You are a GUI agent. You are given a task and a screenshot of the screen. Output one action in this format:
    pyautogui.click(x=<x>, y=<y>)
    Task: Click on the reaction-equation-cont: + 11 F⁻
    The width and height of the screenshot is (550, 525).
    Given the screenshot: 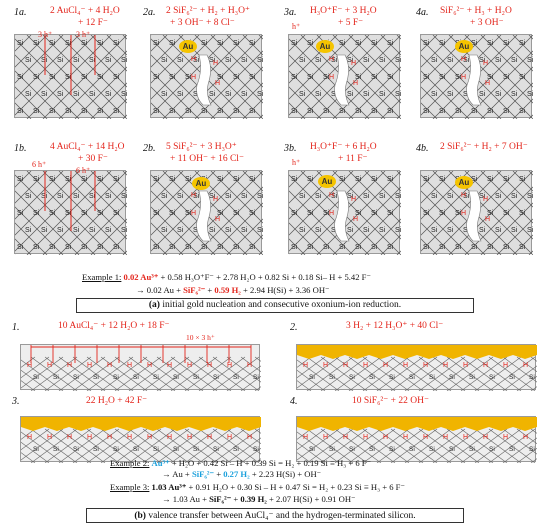 What is the action you would take?
    pyautogui.click(x=353, y=159)
    